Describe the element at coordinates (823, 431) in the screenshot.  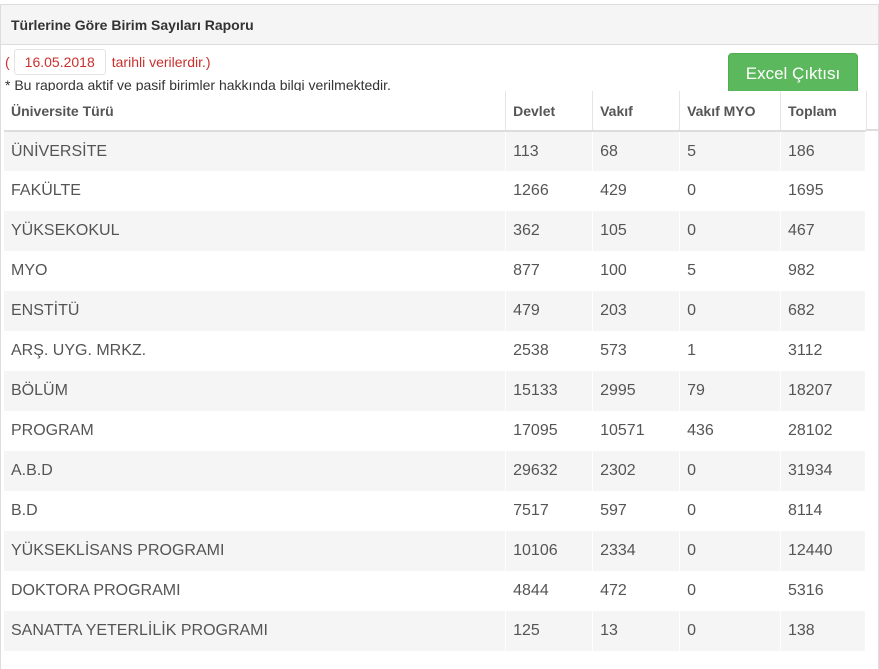
I see `cell-toplam: 28102` at that location.